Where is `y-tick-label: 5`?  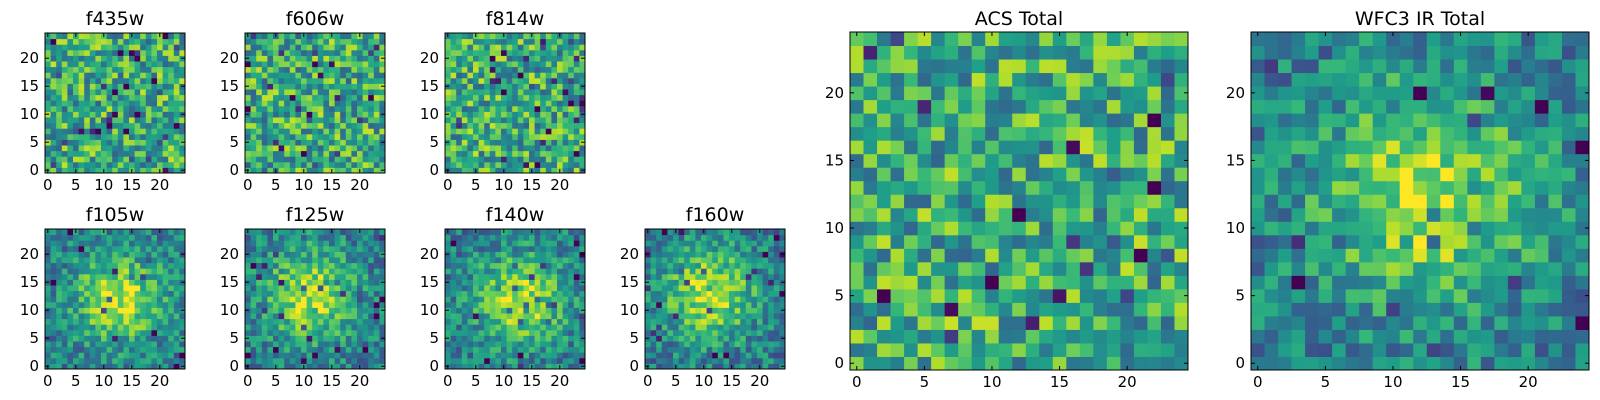 y-tick-label: 5 is located at coordinates (634, 338).